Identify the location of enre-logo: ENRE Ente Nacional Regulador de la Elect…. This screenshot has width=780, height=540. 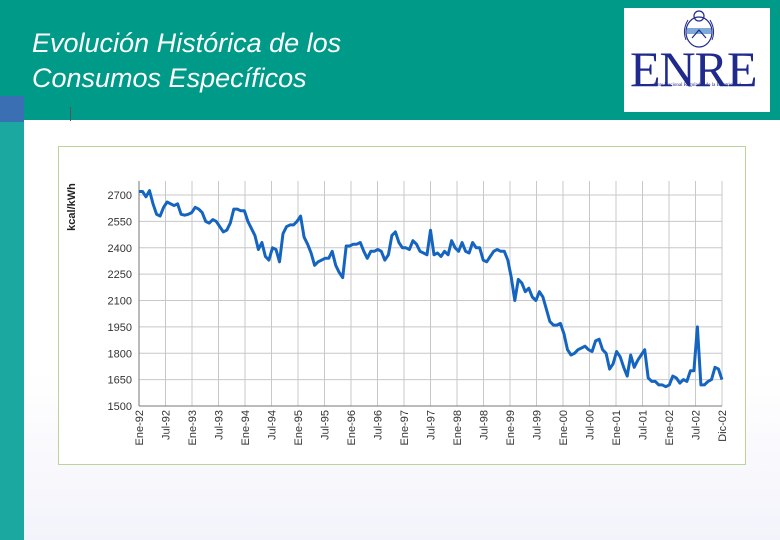
(697, 60).